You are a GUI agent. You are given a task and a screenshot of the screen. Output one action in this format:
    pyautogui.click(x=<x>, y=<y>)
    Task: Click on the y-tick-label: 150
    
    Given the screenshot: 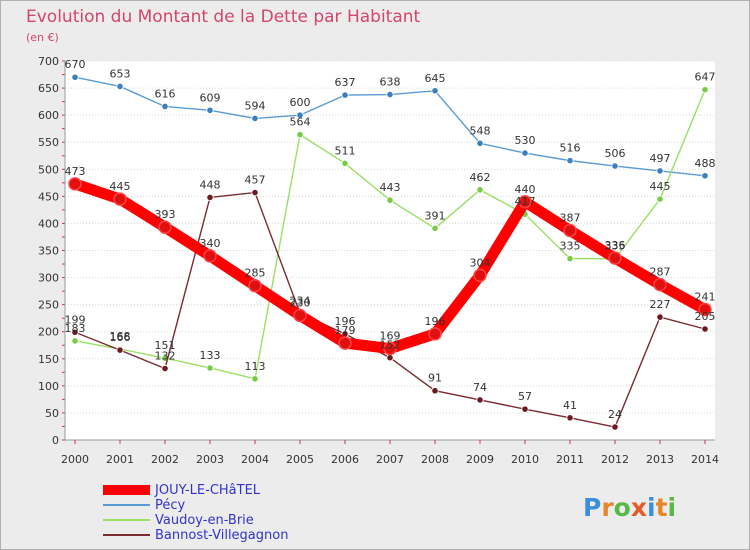 What is the action you would take?
    pyautogui.click(x=48, y=359)
    